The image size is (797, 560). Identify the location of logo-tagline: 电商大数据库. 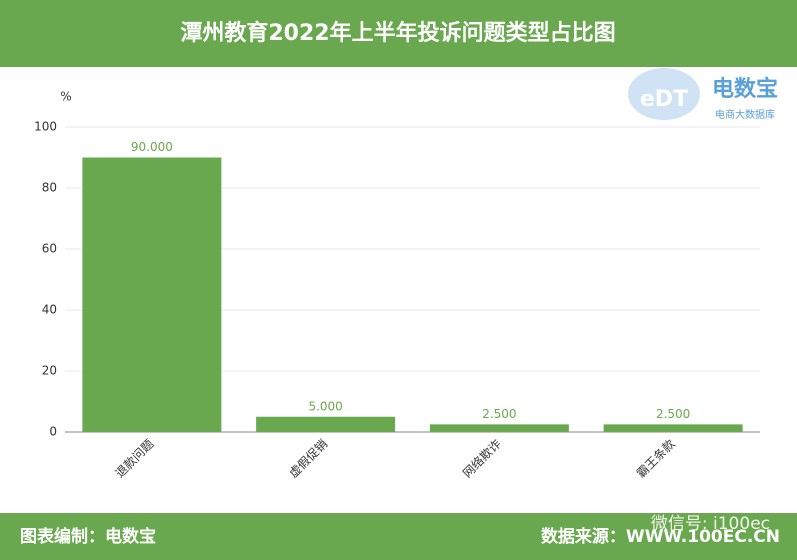
(745, 114).